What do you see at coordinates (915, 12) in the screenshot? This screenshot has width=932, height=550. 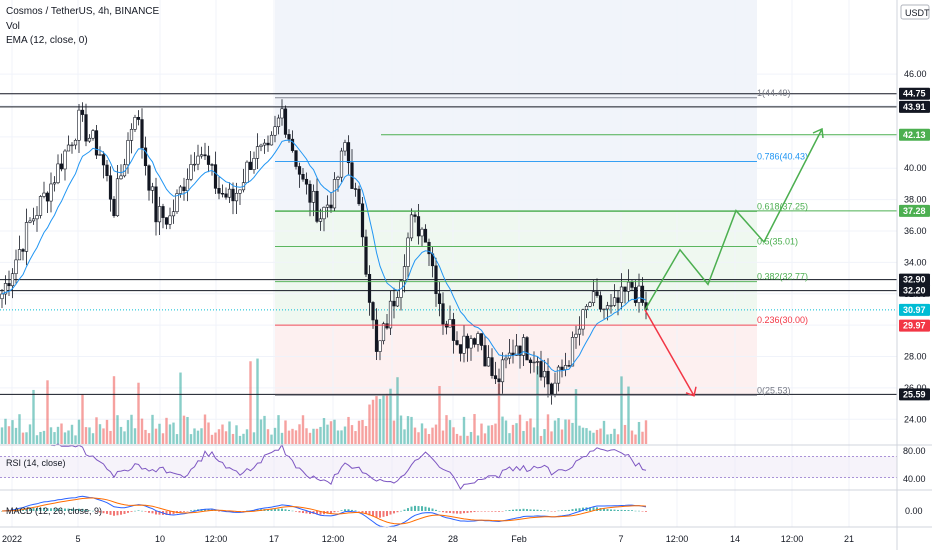 I see `currency-badge` at bounding box center [915, 12].